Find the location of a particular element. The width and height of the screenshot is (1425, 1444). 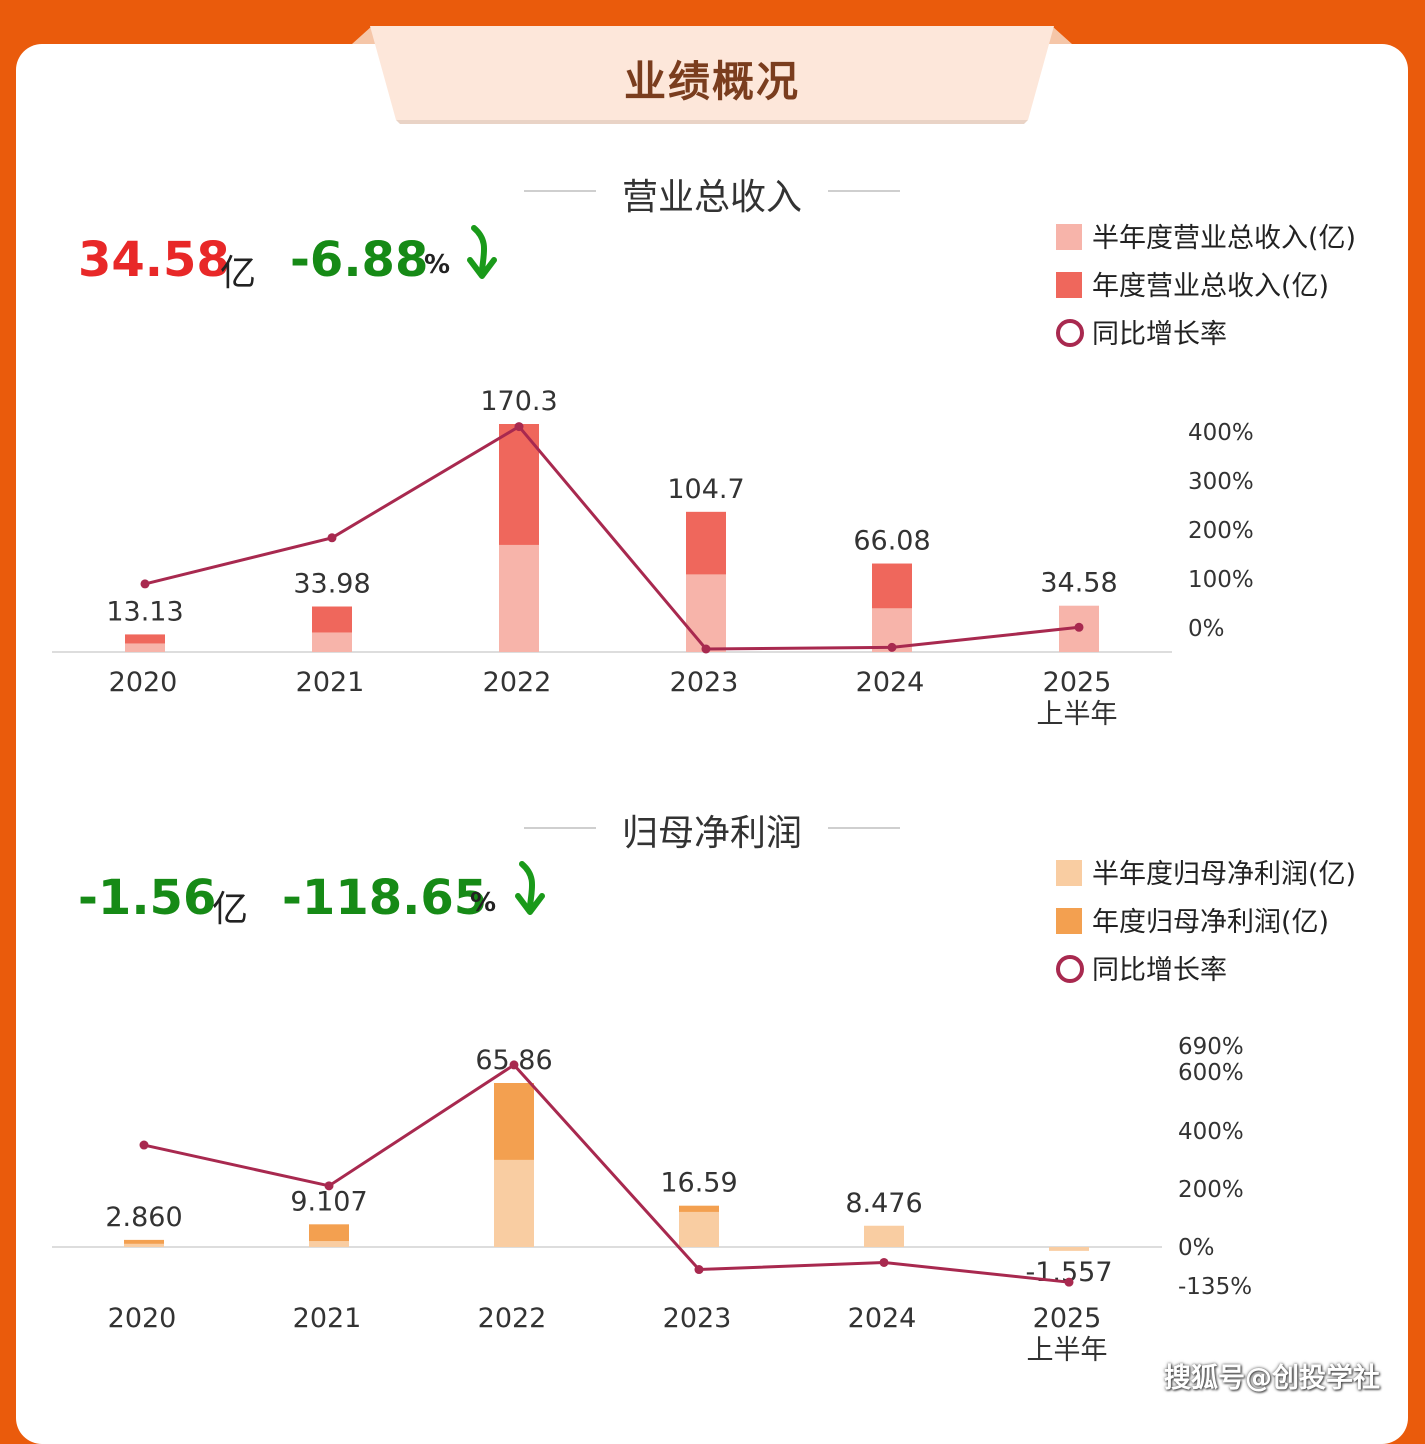

legend-label: 半年度营业总收入(亿) is located at coordinates (1224, 238).